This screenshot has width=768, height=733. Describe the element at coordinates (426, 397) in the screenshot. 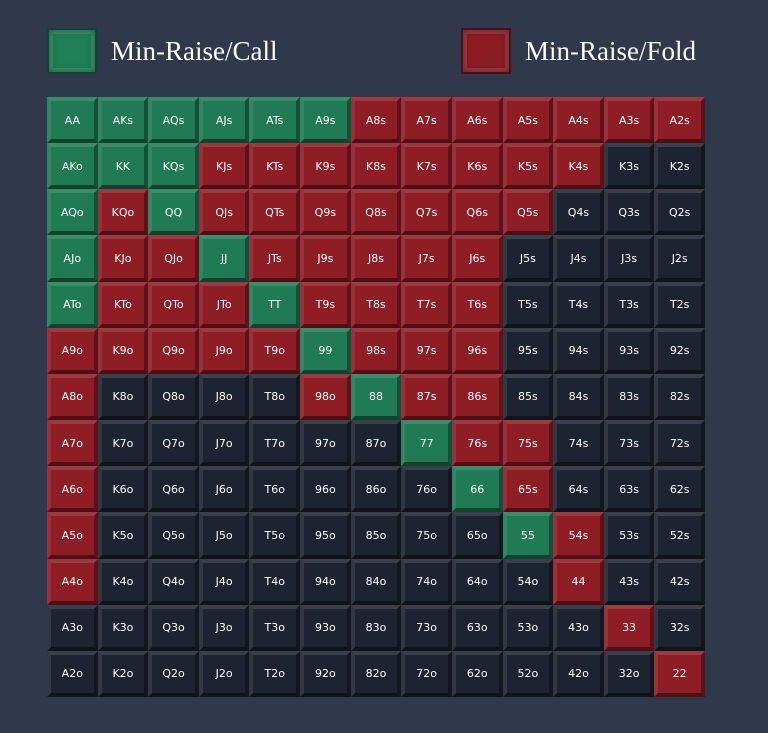

I see `hand-cell: 87s` at that location.